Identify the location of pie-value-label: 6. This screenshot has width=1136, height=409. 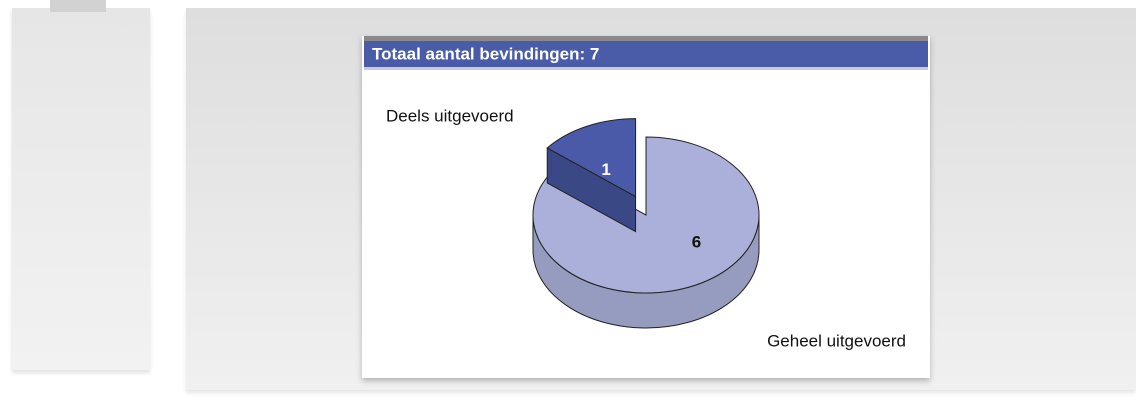
(696, 242).